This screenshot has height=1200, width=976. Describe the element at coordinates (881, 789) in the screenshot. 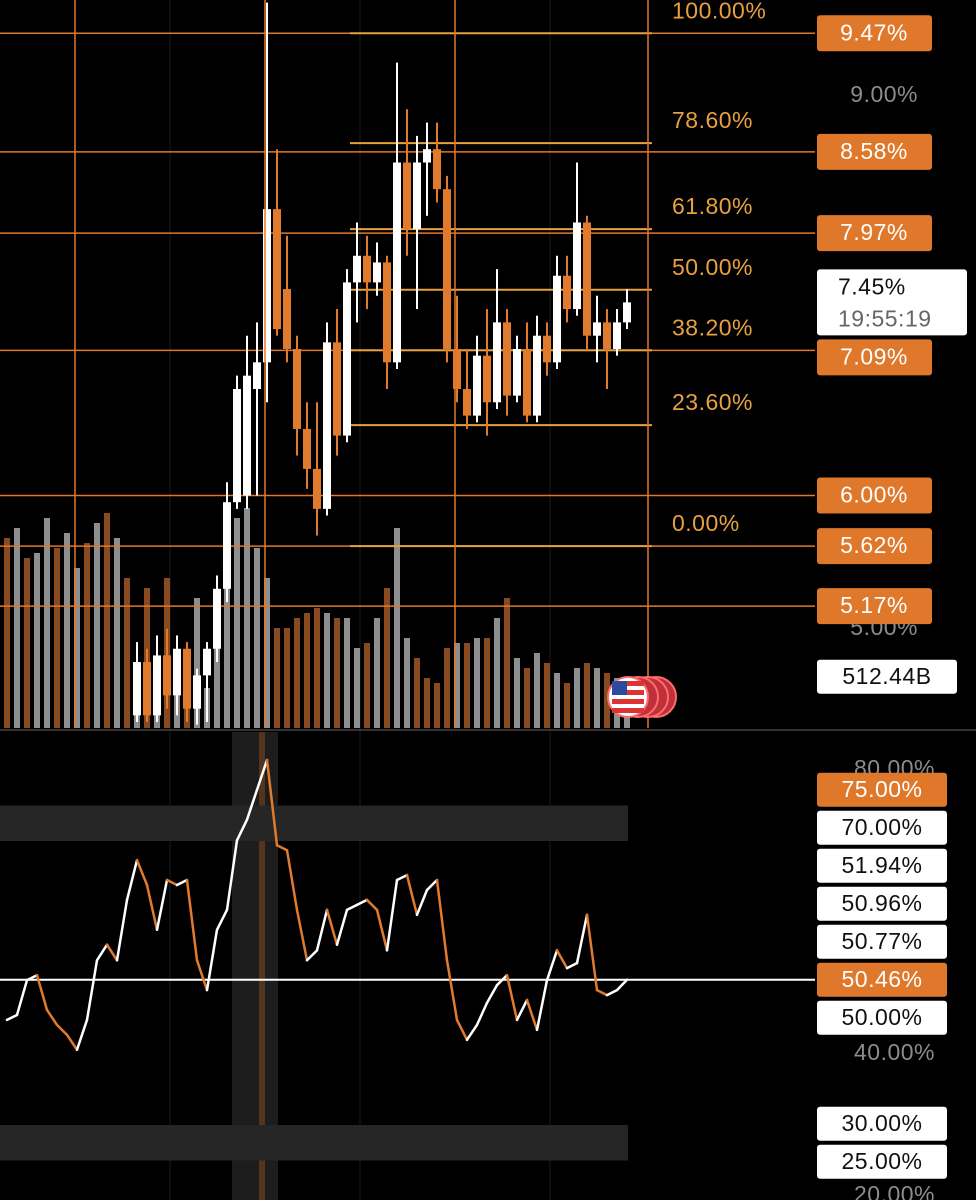

I see `level-badge-label: 75.00%` at that location.